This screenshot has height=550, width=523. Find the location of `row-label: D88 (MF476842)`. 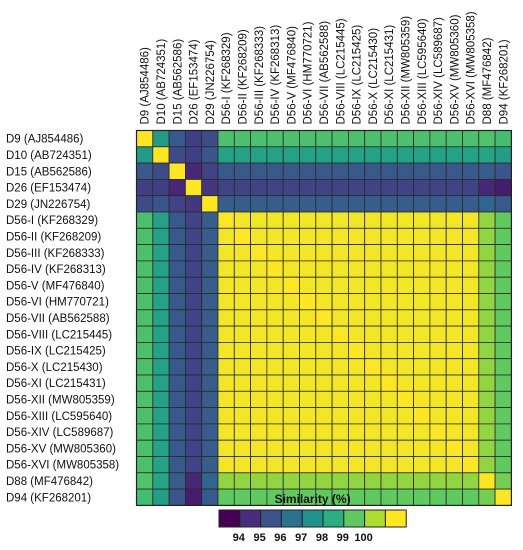

row-label: D88 (MF476842) is located at coordinates (49, 482).